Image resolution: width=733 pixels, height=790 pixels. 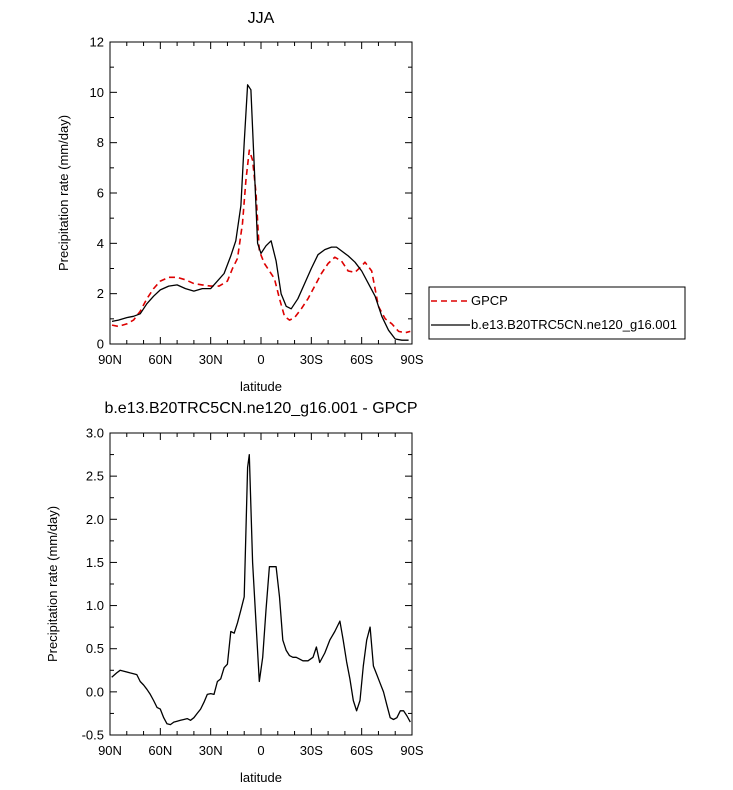 I want to click on top-y-tick-label: 8, so click(x=100, y=142).